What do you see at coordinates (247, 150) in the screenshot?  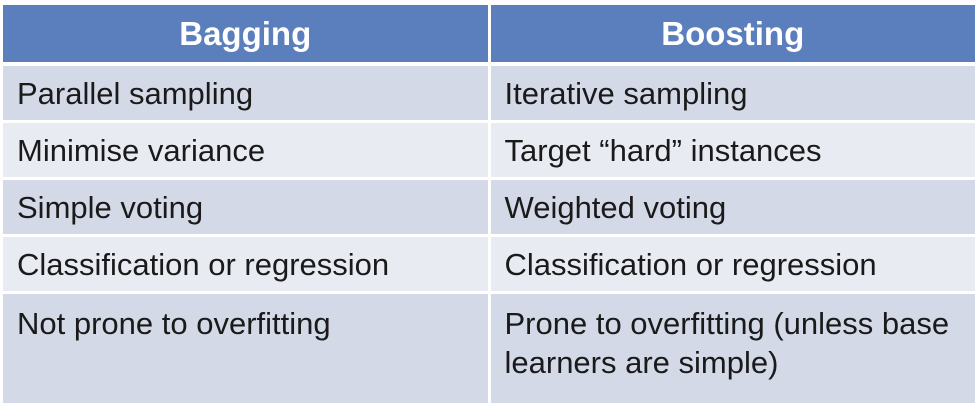 I see `bagging-cell: Minimise variance` at bounding box center [247, 150].